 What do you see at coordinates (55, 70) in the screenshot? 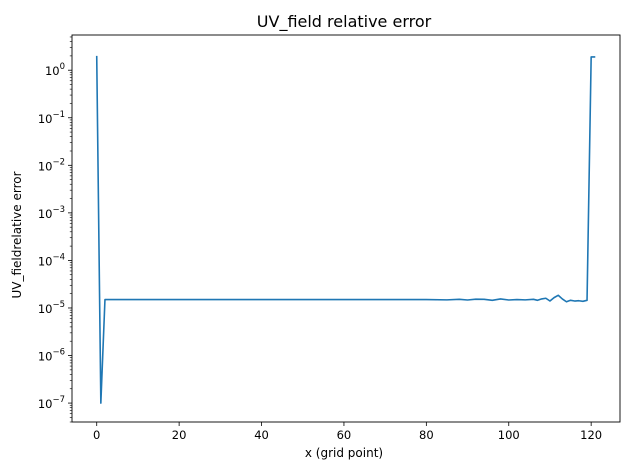
I see `y-tick-label: 10⁰` at bounding box center [55, 70].